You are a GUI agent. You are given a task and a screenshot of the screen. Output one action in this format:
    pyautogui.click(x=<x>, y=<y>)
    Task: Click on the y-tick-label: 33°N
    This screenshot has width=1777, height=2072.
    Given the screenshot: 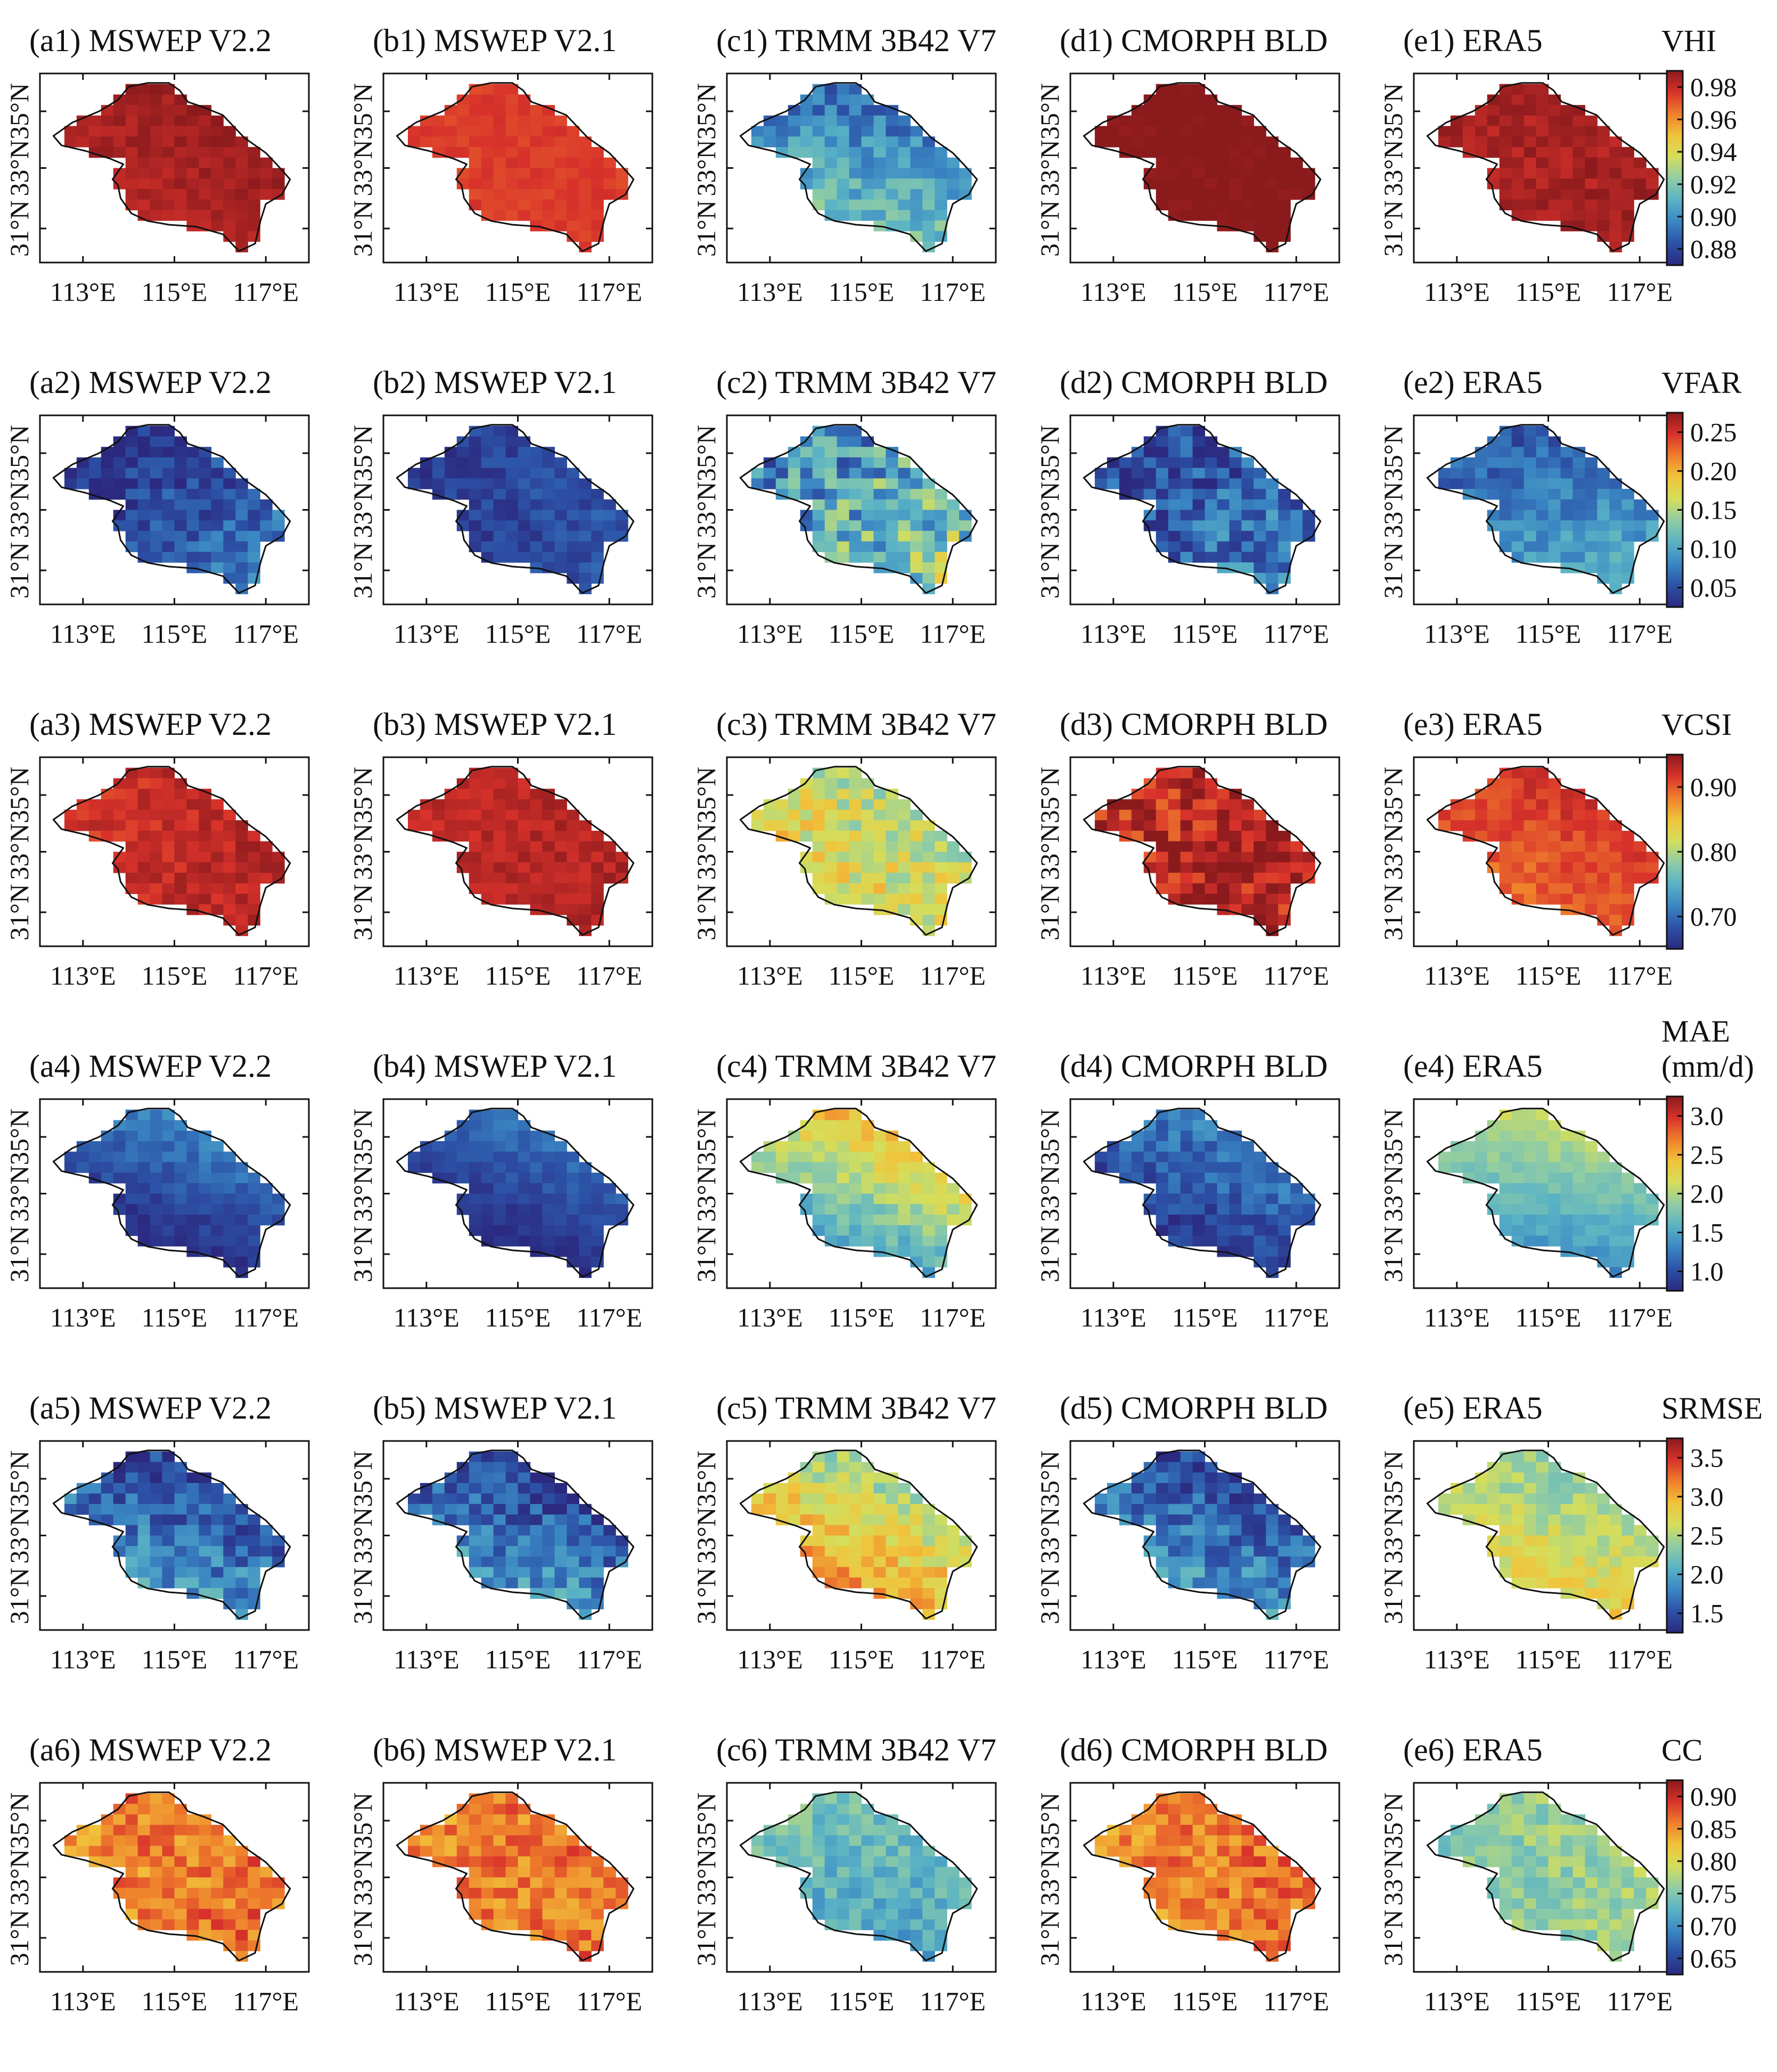 What is the action you would take?
    pyautogui.click(x=706, y=168)
    